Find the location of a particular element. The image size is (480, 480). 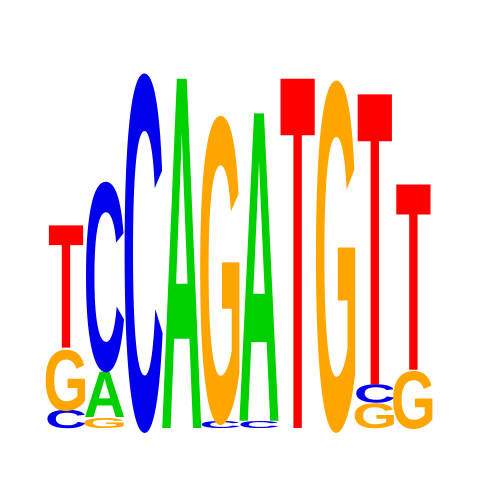

logo-position-5: CG is located at coordinates (220, 253).